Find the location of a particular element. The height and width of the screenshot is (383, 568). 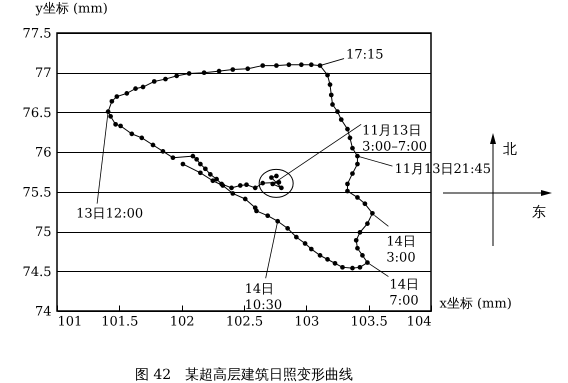

x-tick-label: 101 is located at coordinates (70, 322).